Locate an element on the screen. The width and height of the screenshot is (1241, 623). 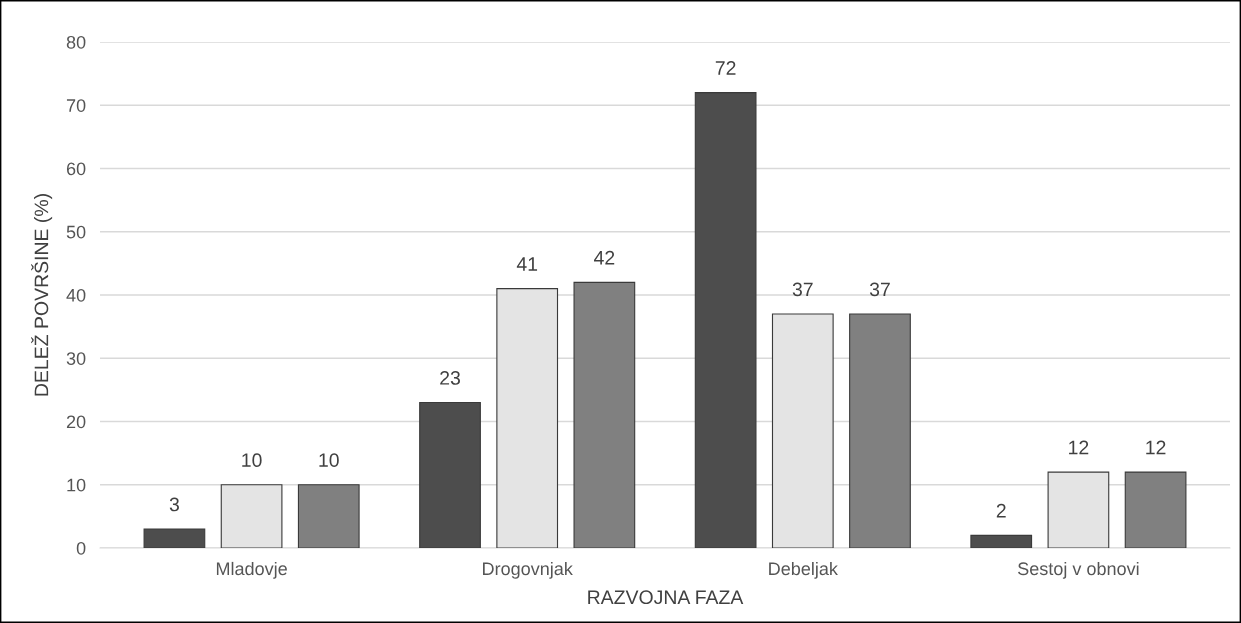
y-tick-label: 30 is located at coordinates (76, 358).